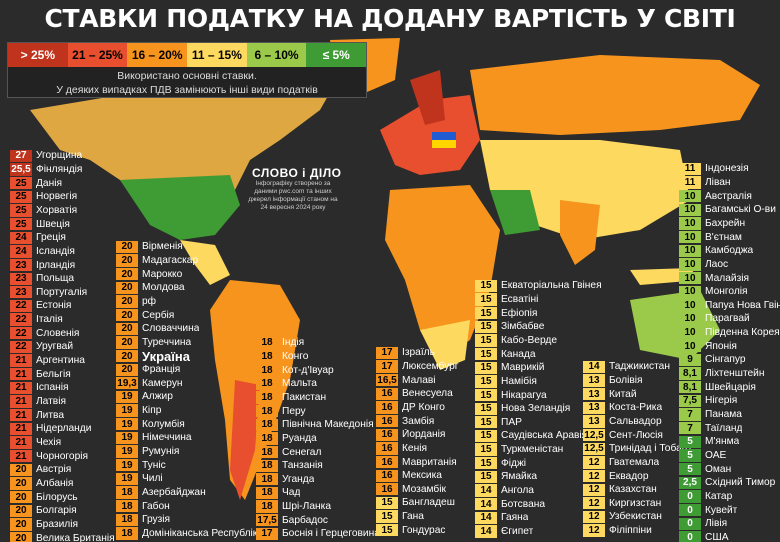 The image size is (780, 542). What do you see at coordinates (49, 183) in the screenshot?
I see `country-name: Данія` at bounding box center [49, 183].